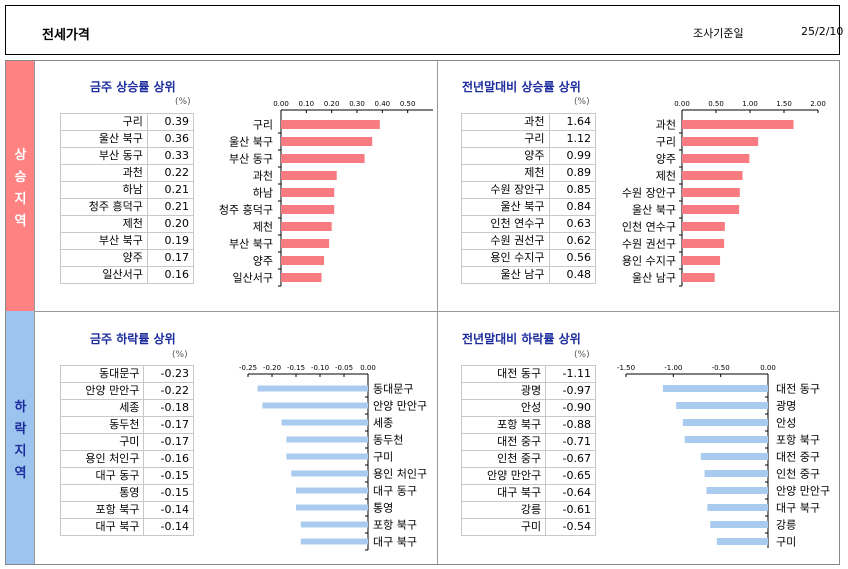  What do you see at coordinates (572, 190) in the screenshot?
I see `rate-value-cell: 0.85` at bounding box center [572, 190].